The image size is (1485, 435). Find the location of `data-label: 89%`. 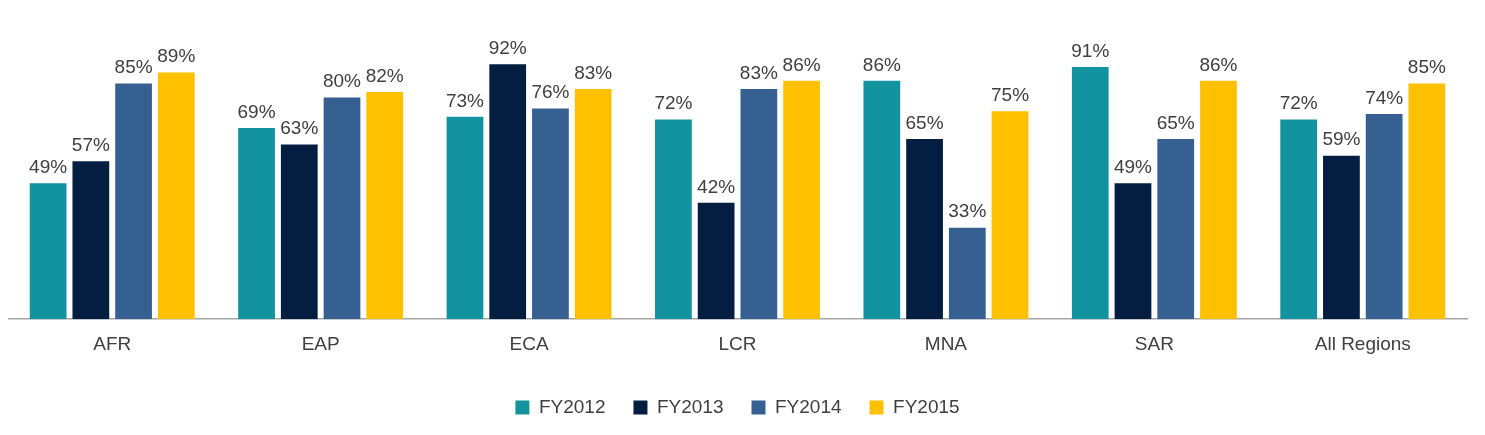

data-label: 89% is located at coordinates (176, 56).